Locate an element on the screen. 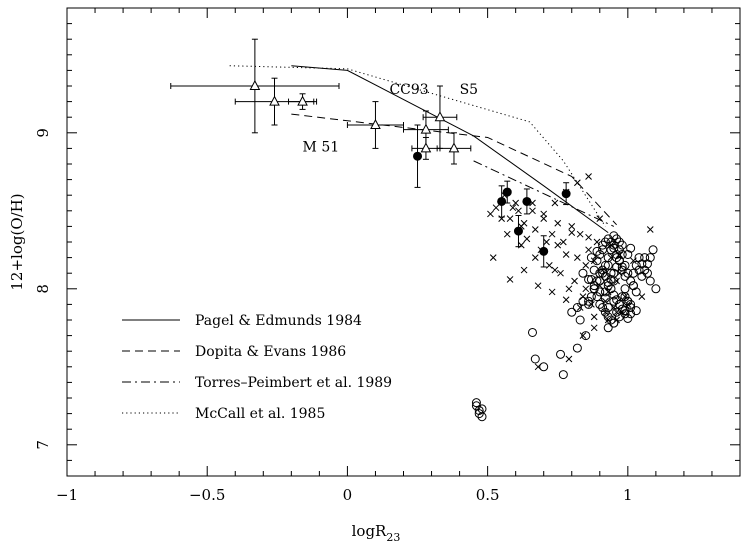 This screenshot has width=746, height=550. legend-label: Pagel & Edmunds 1984 is located at coordinates (278, 321).